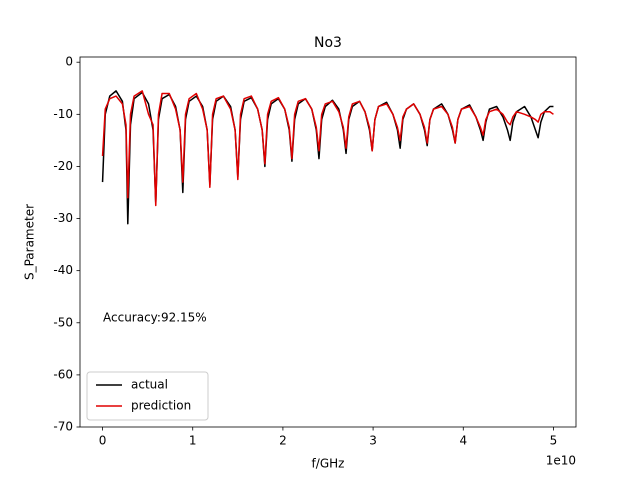  Describe the element at coordinates (554, 441) in the screenshot. I see `x-tick-label: 5` at that location.